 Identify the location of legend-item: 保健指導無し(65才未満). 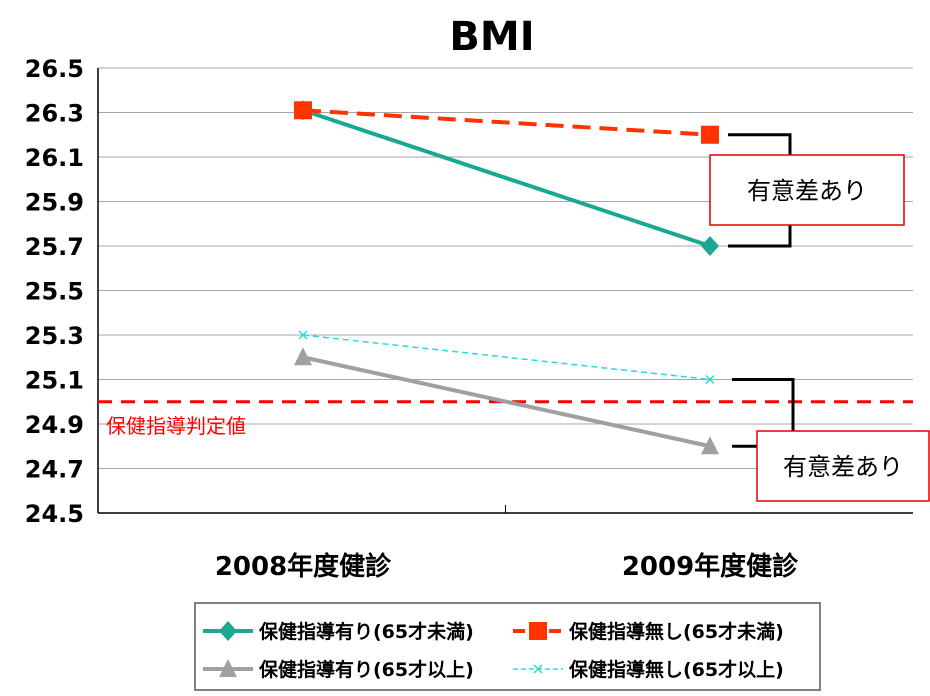
(648, 631).